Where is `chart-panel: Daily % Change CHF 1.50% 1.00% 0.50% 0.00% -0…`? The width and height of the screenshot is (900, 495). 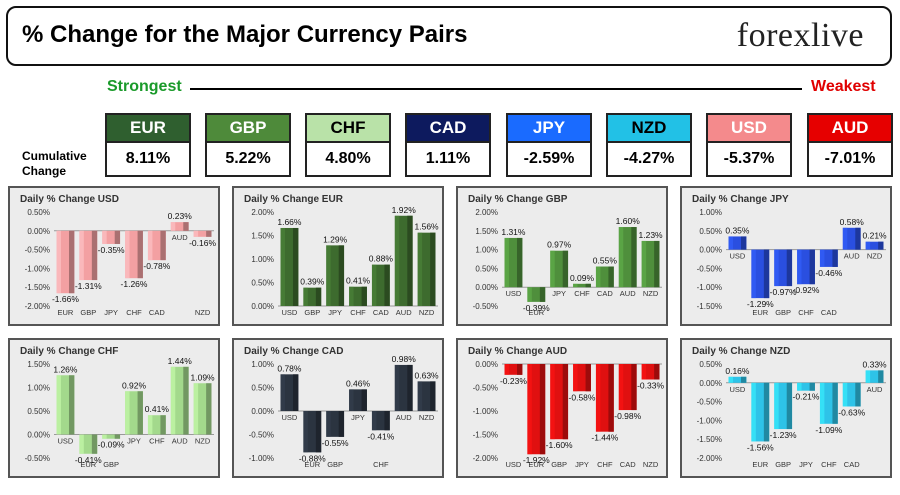
chart-panel: Daily % Change CHF 1.50% 1.00% 0.50% 0.00% -0… is located at coordinates (114, 408).